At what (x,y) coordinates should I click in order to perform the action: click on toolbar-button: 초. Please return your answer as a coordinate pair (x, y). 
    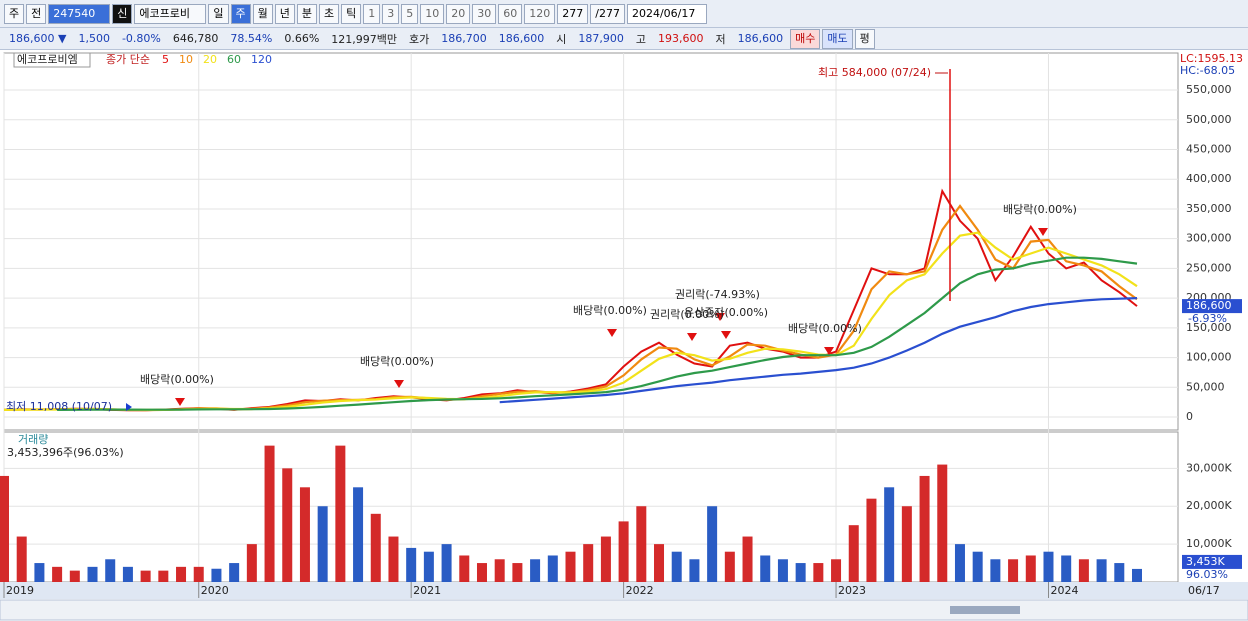
    Looking at the image, I should click on (329, 13).